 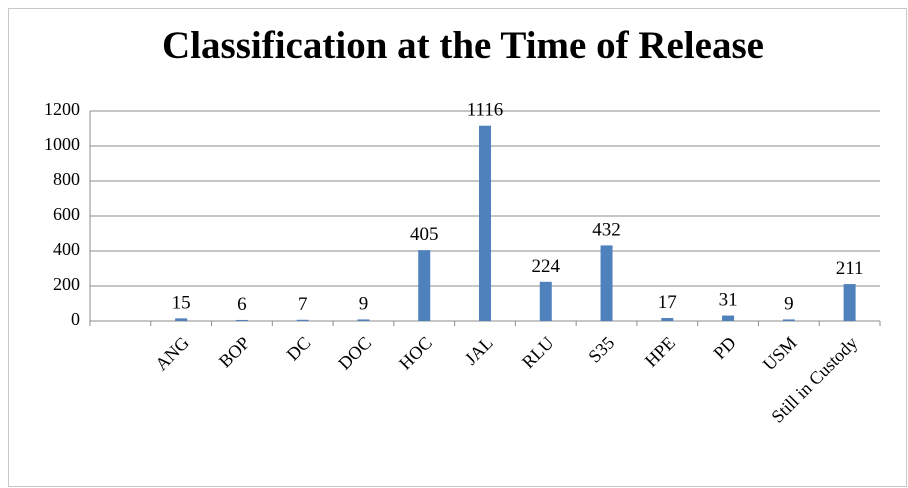 What do you see at coordinates (728, 300) in the screenshot?
I see `data-label: 31` at bounding box center [728, 300].